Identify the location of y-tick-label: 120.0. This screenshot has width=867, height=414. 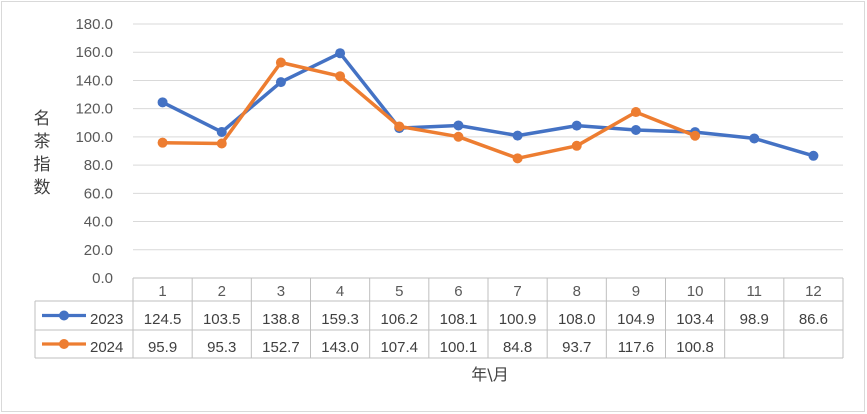
(94, 109).